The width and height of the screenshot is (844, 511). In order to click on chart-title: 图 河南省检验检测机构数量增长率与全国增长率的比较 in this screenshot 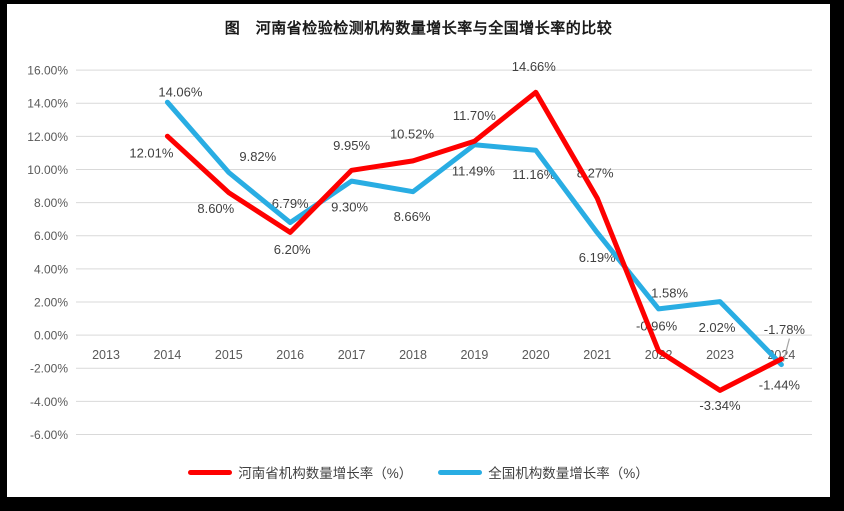, I will do `click(418, 28)`.